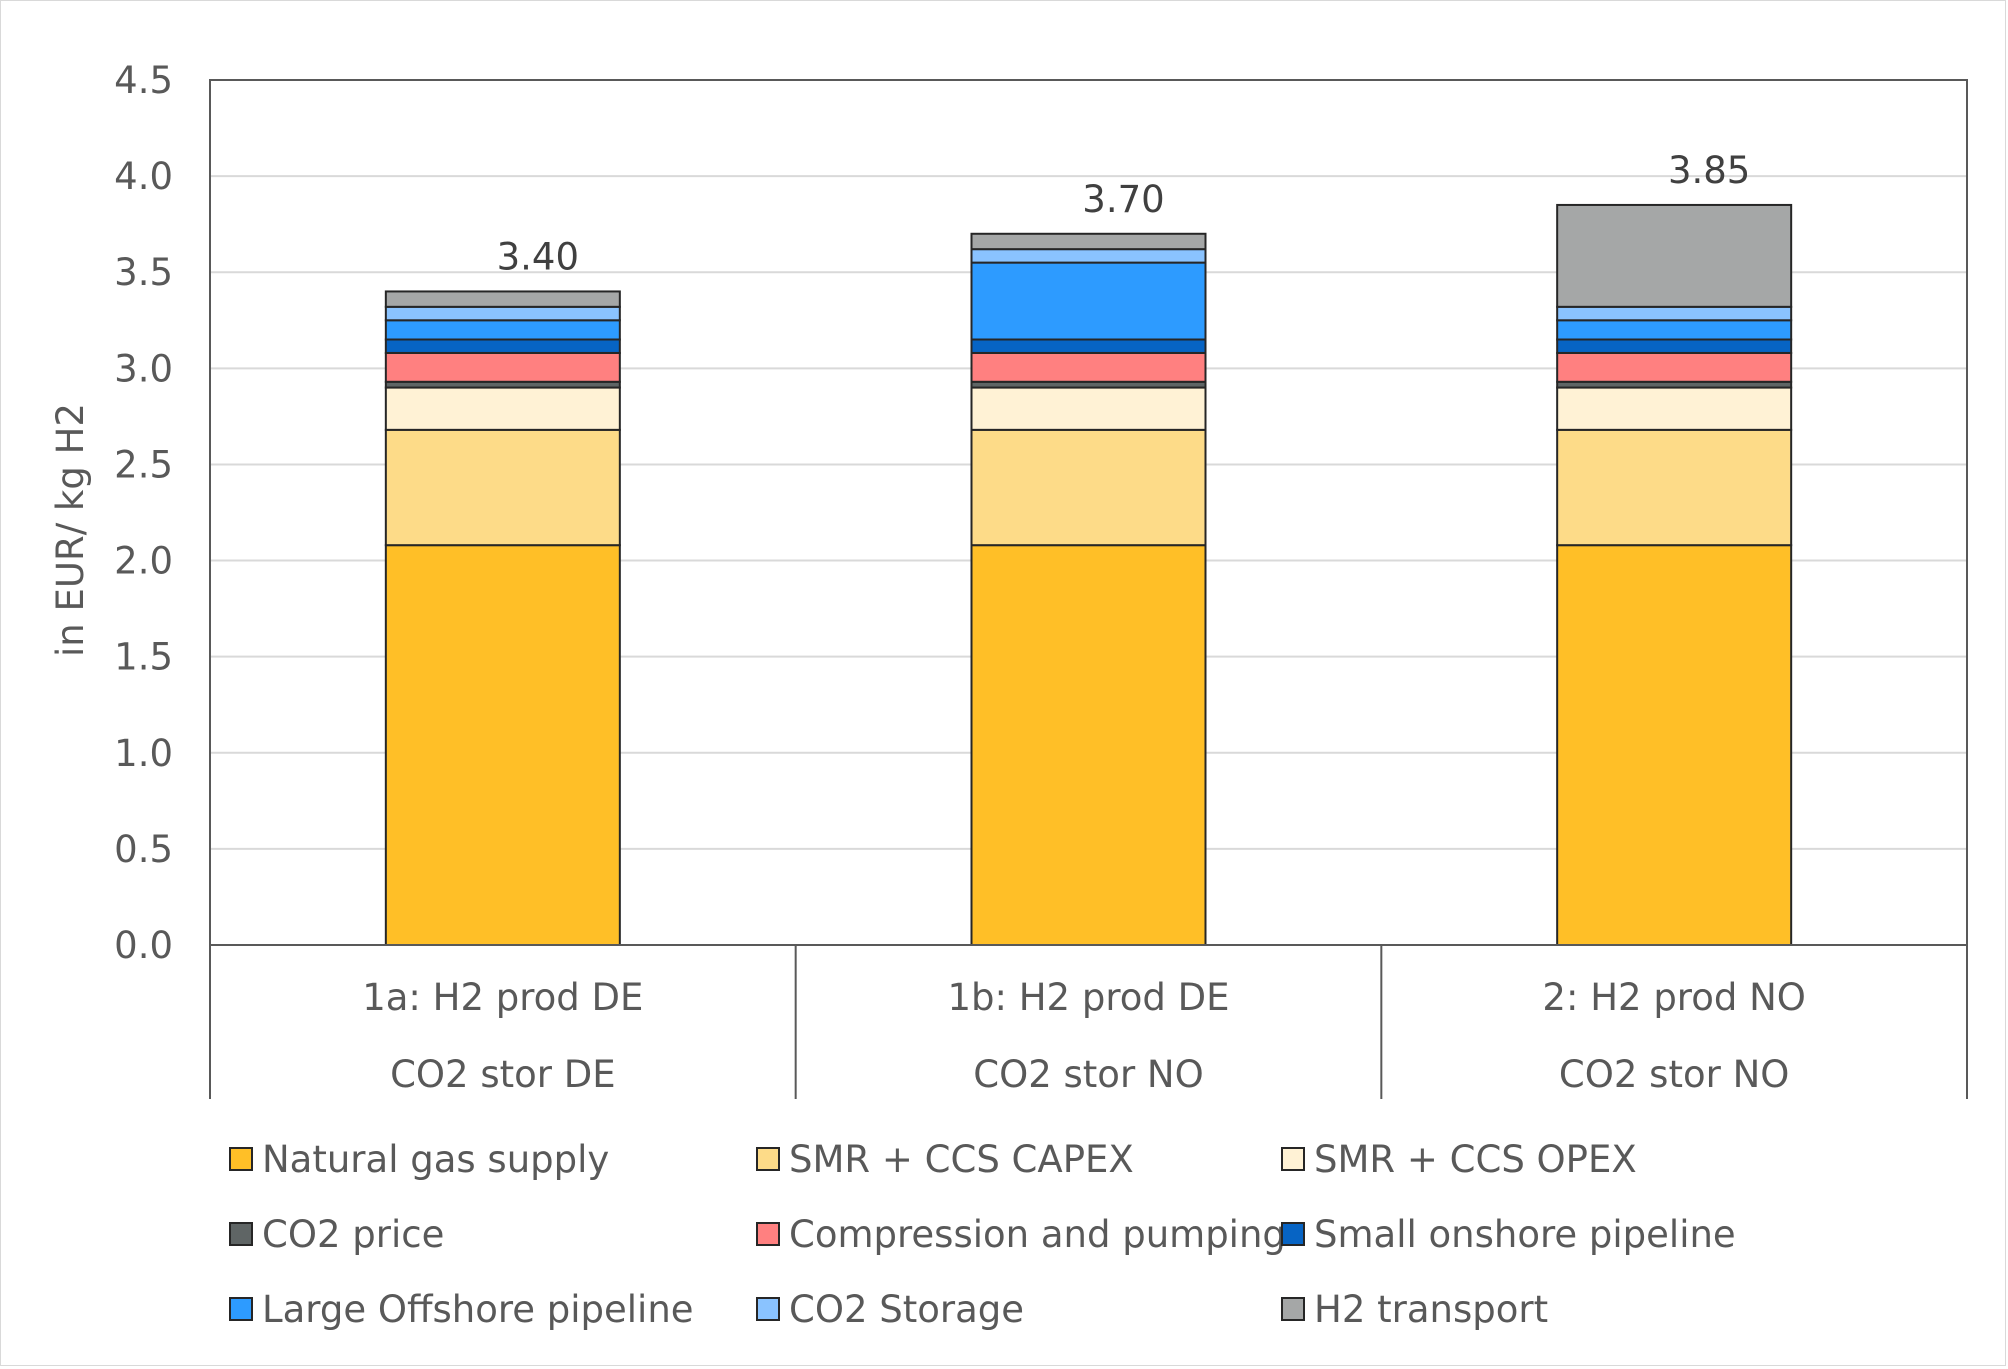  I want to click on legend-label: Large Offshore pipeline, so click(478, 1309).